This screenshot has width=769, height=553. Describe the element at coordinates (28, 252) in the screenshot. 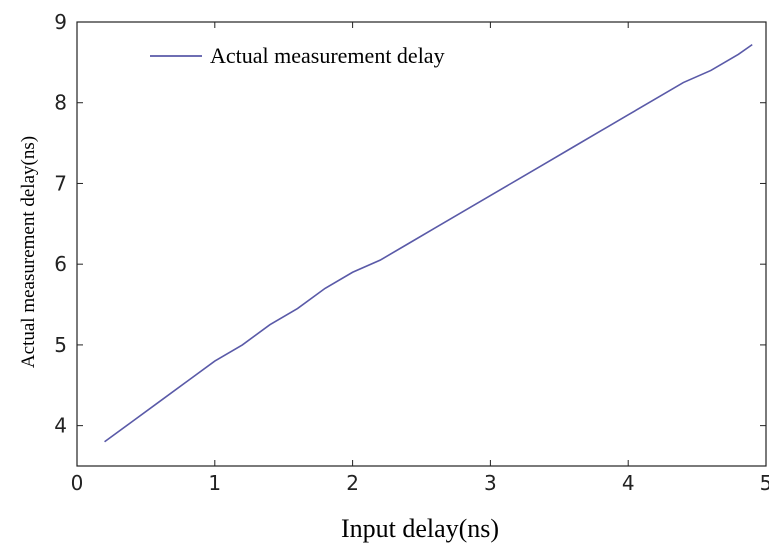

I see `y-axis-label: Actual measurement delay(ns)` at that location.